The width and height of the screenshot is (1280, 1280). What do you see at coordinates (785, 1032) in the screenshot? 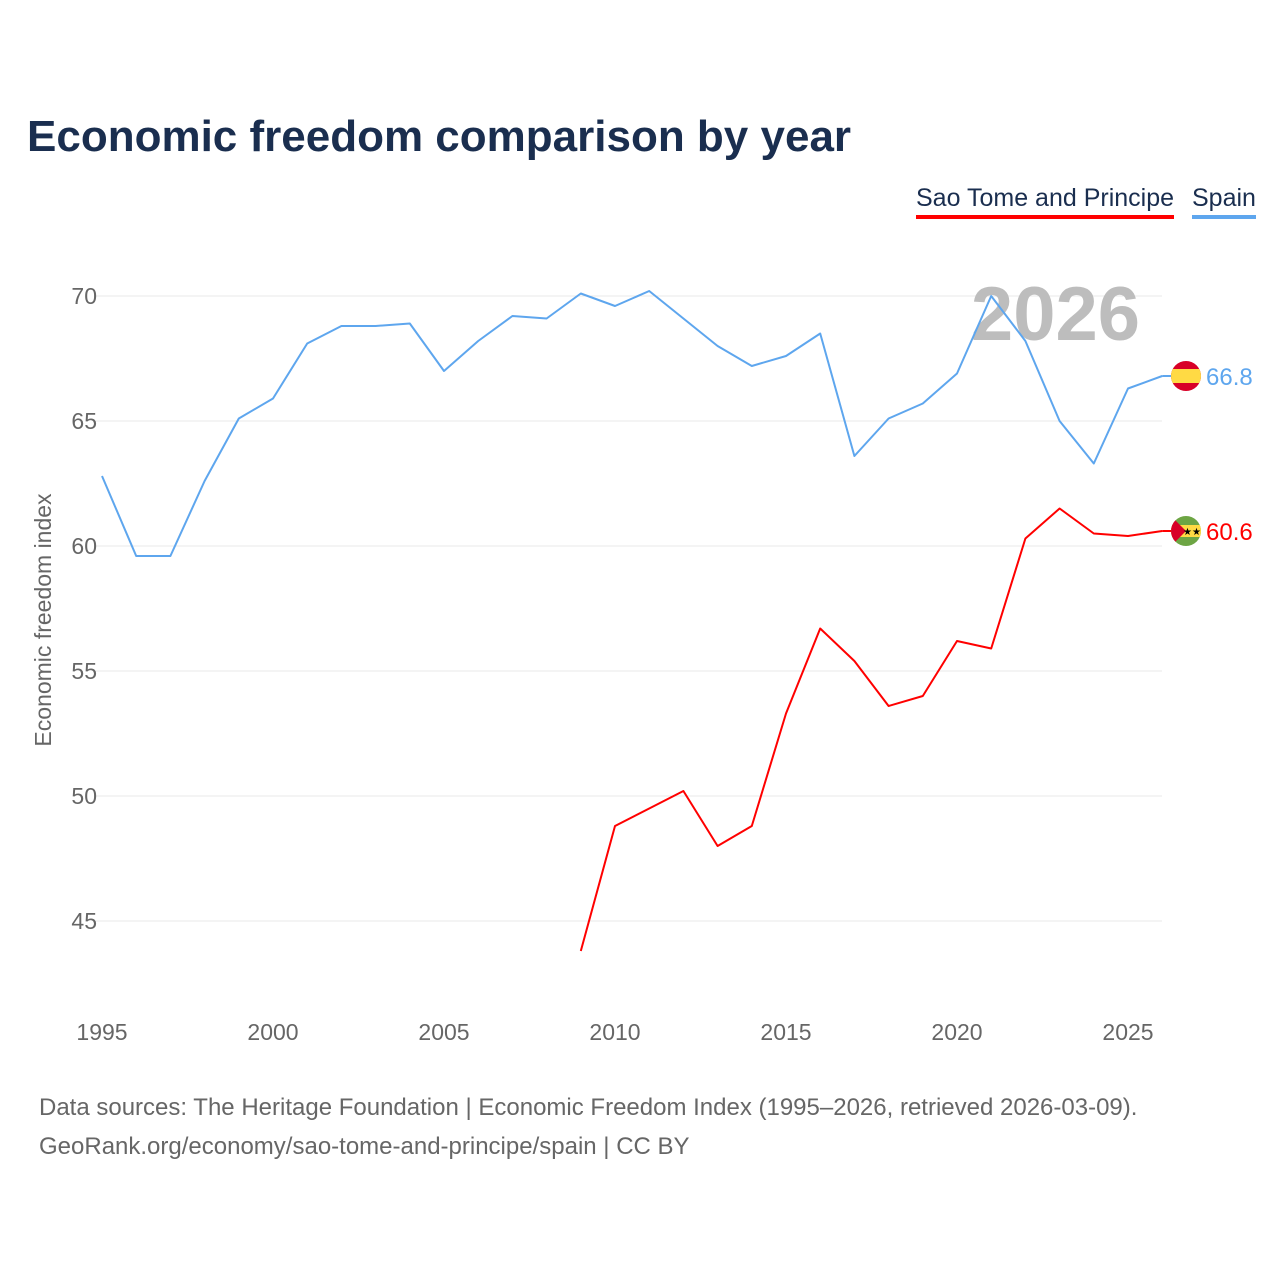
I see `x-tick-label: 2015` at bounding box center [785, 1032].